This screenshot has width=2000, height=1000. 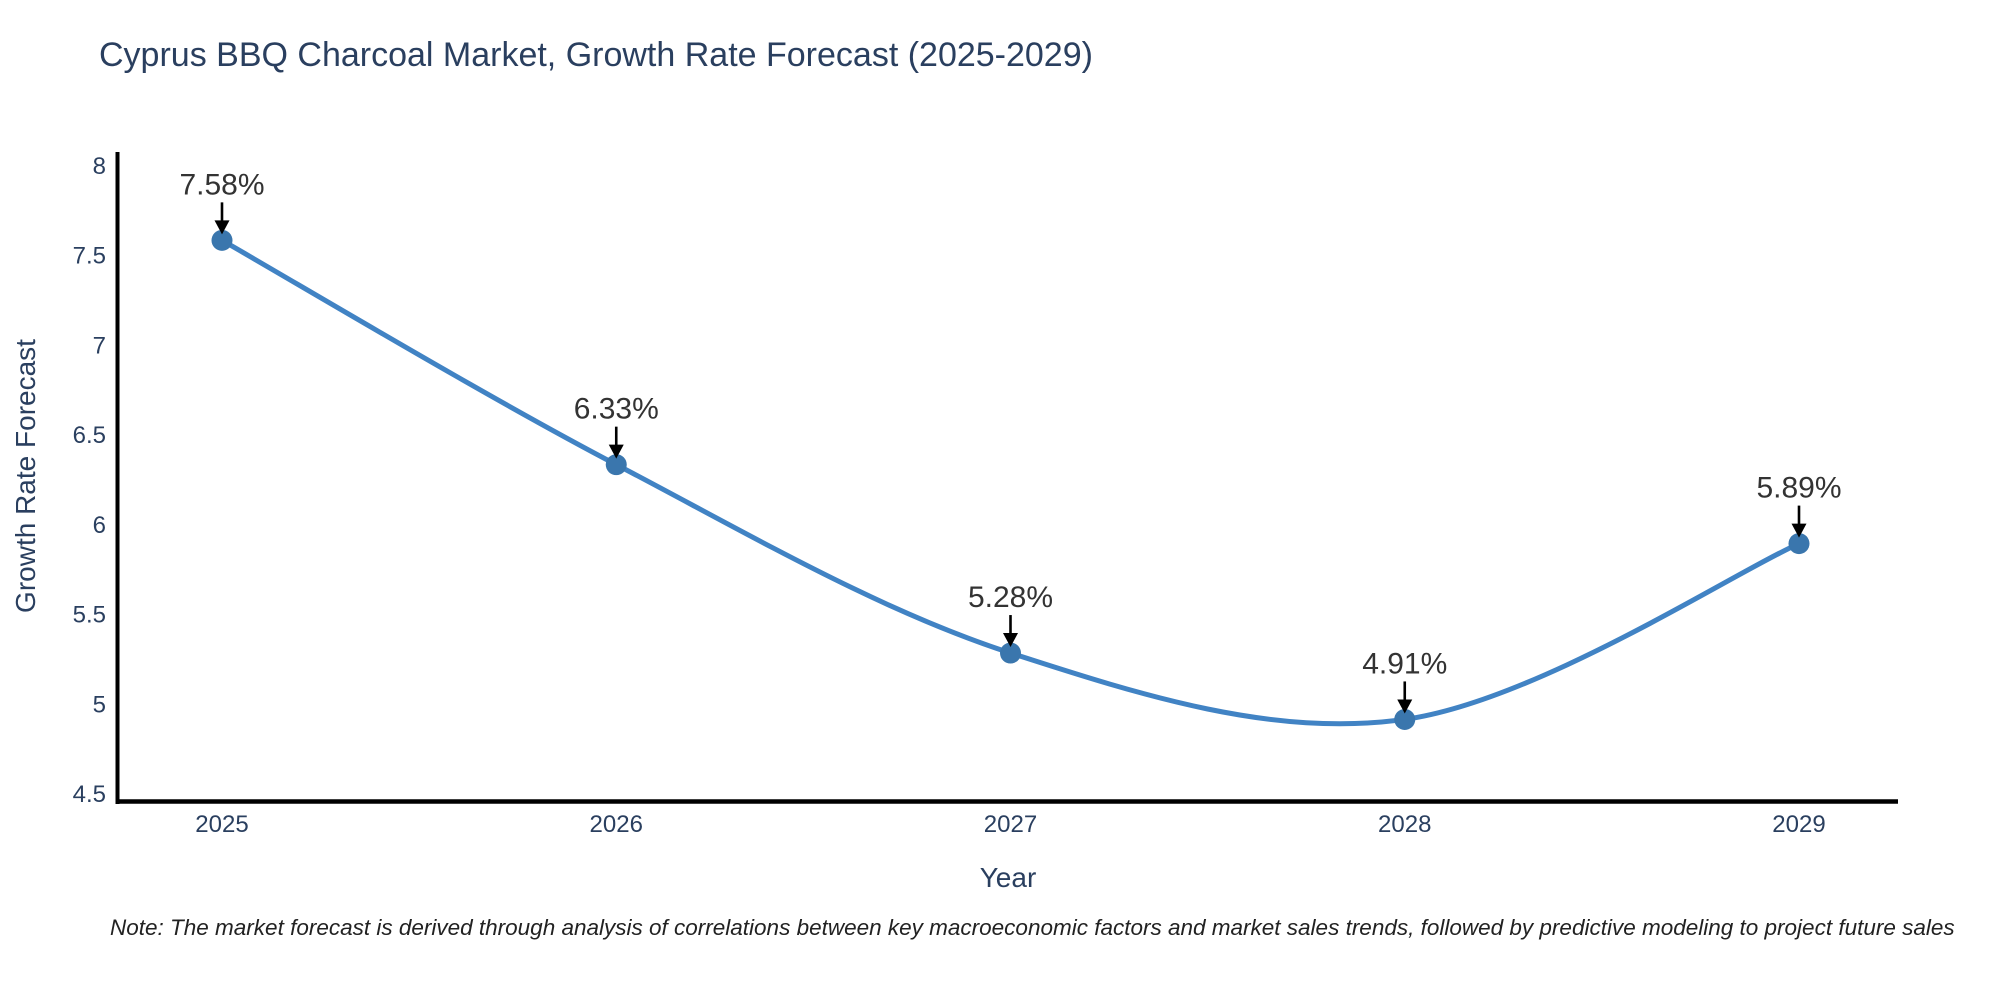 I want to click on x-tick-label: 2025, so click(x=221, y=824).